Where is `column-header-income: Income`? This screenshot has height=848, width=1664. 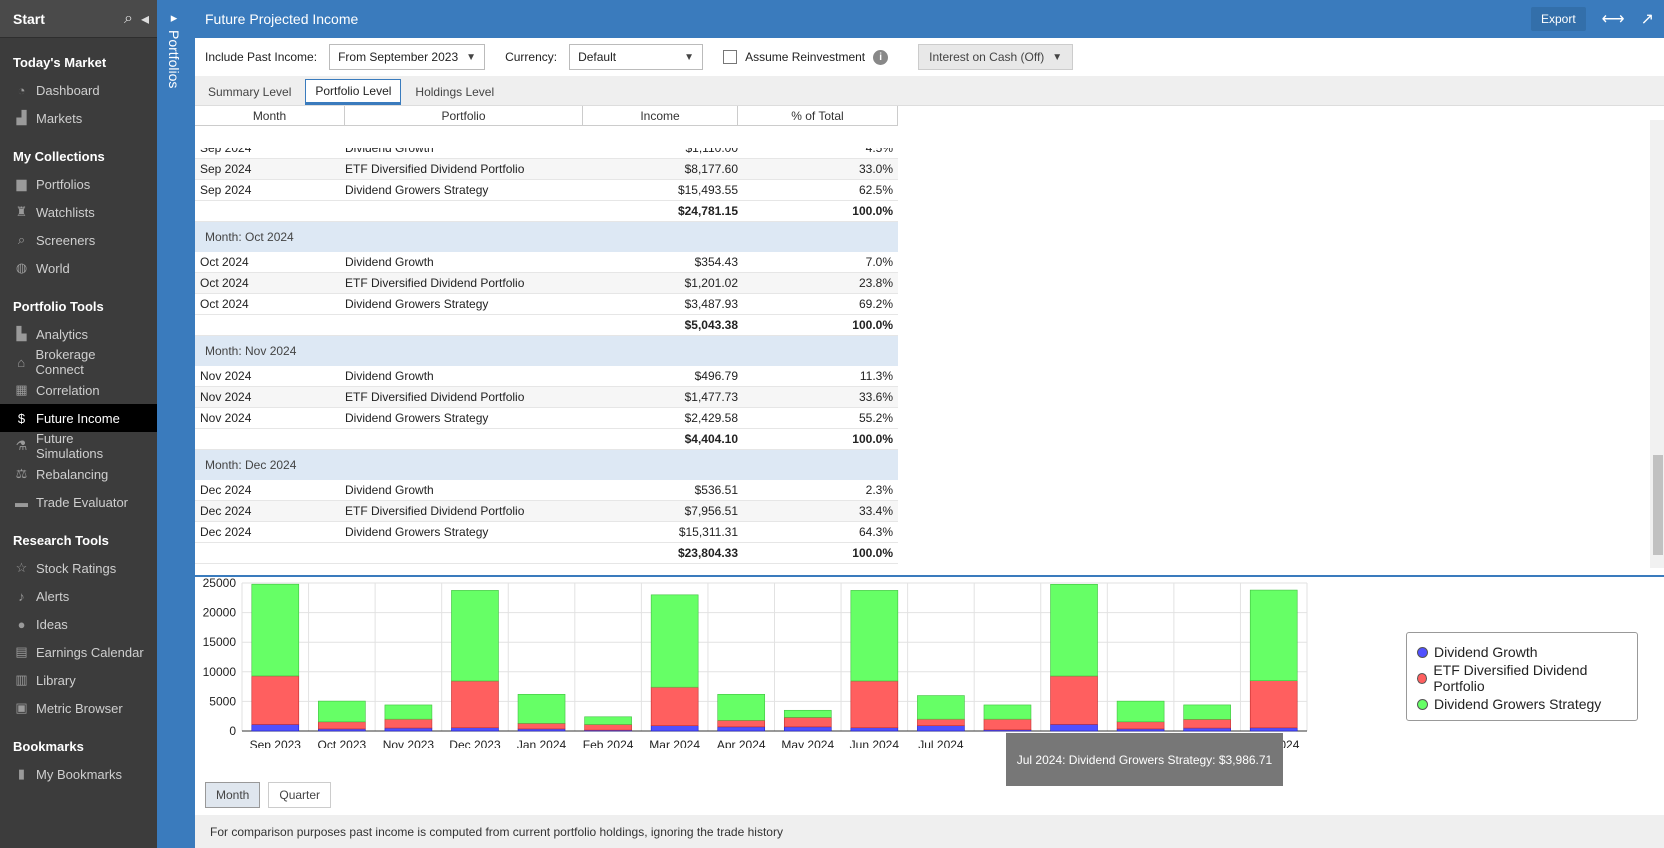 column-header-income: Income is located at coordinates (660, 115).